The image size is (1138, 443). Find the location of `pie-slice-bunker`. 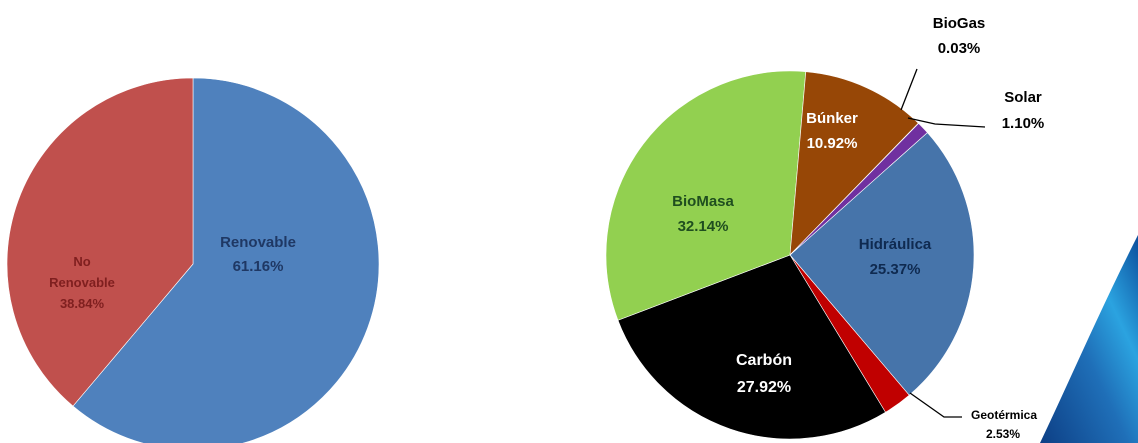

pie-slice-bunker is located at coordinates (854, 163).